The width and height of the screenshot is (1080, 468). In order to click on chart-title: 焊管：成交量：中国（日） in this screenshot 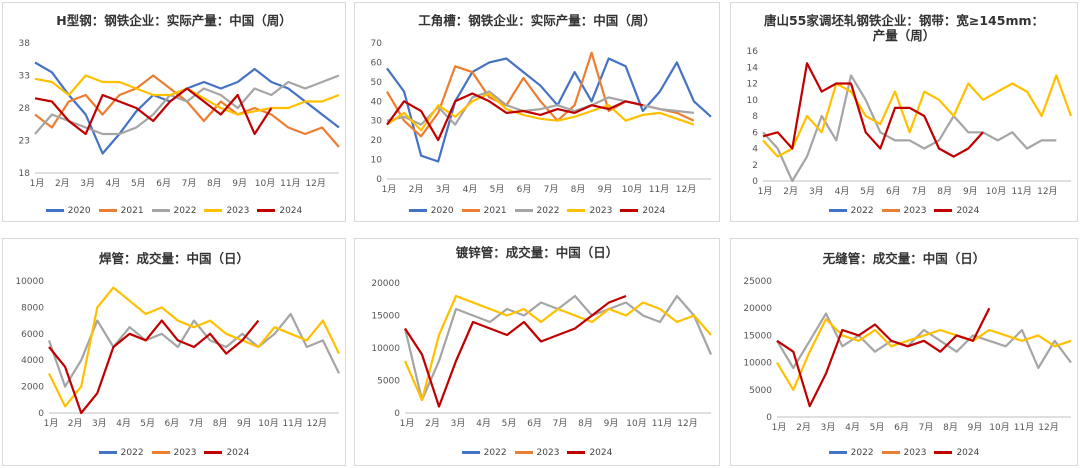, I will do `click(173, 258)`.